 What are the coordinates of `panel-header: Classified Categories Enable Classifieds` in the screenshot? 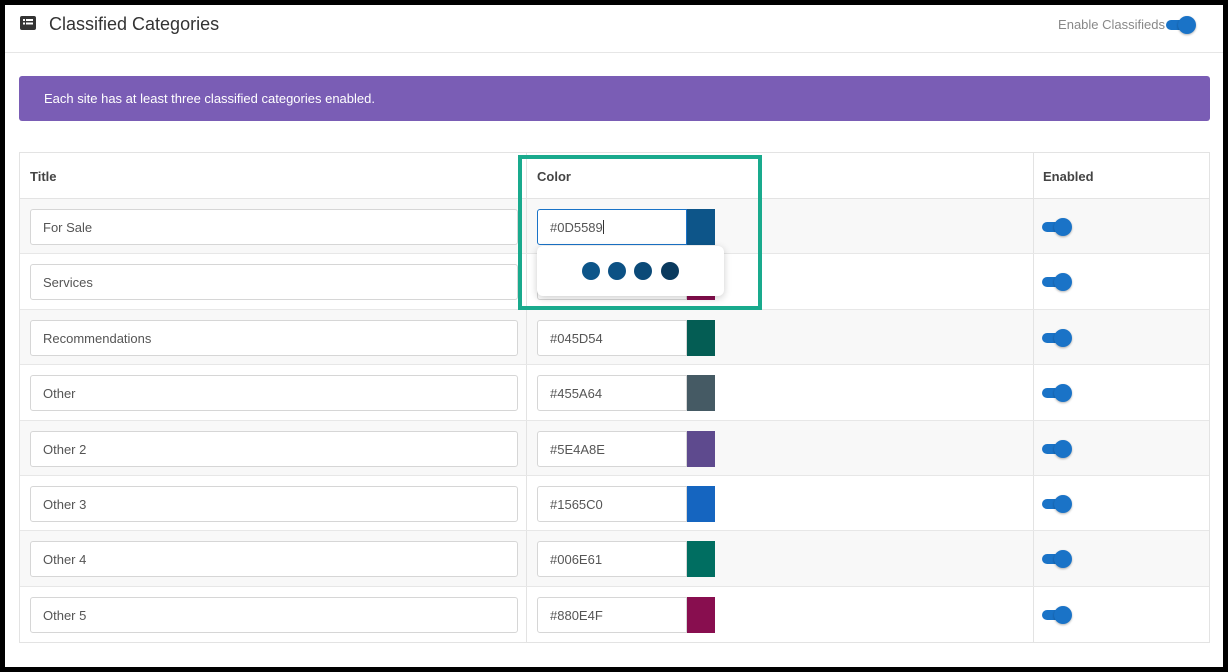 It's located at (614, 29).